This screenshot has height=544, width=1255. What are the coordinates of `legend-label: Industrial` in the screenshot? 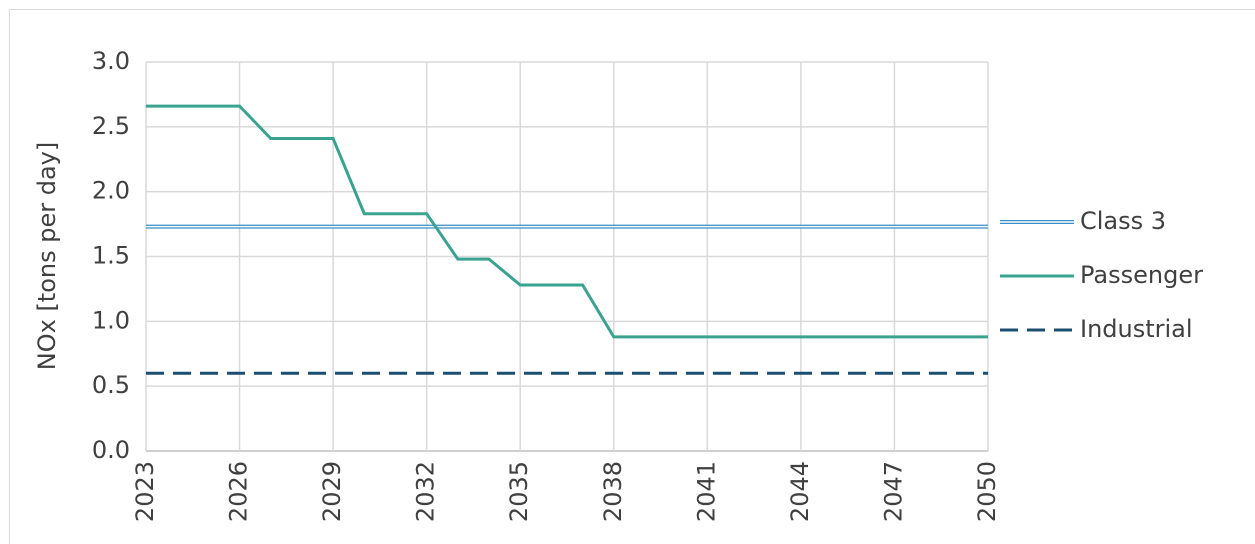 It's located at (1136, 329).